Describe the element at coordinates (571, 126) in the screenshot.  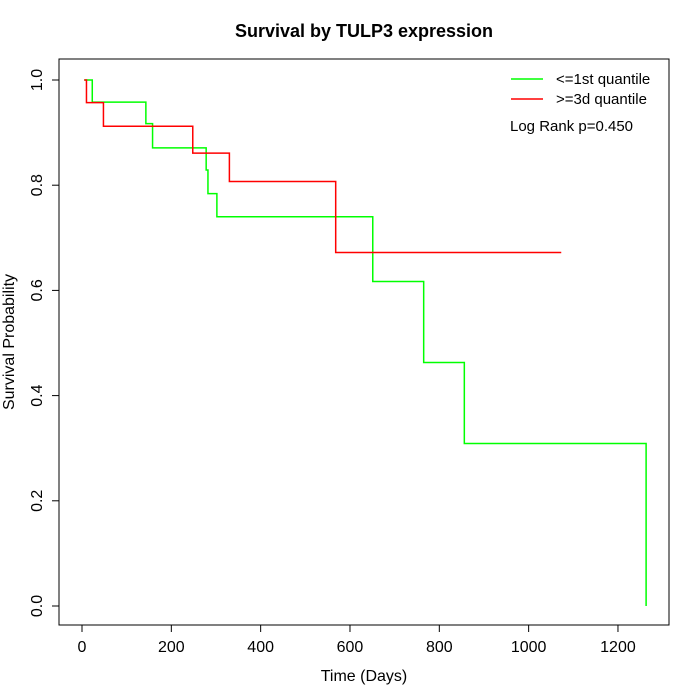
I see `log-rank-annotation: Log Rank p=0.450` at that location.